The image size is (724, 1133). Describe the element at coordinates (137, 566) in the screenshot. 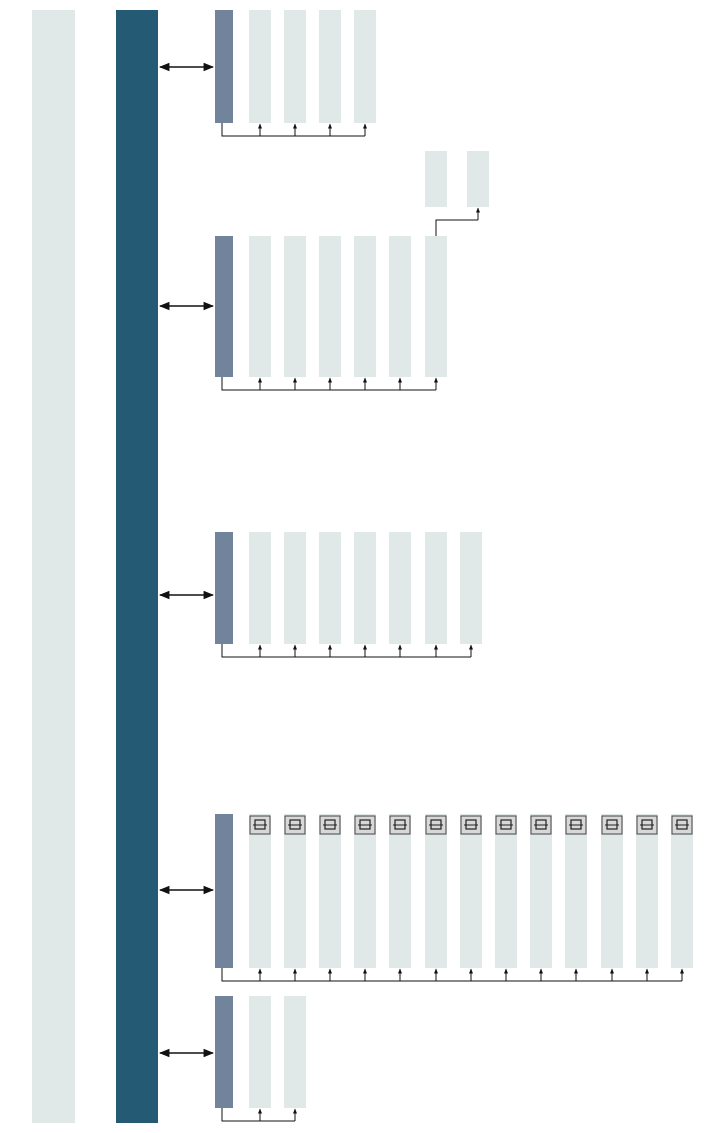

I see `bus-column` at that location.